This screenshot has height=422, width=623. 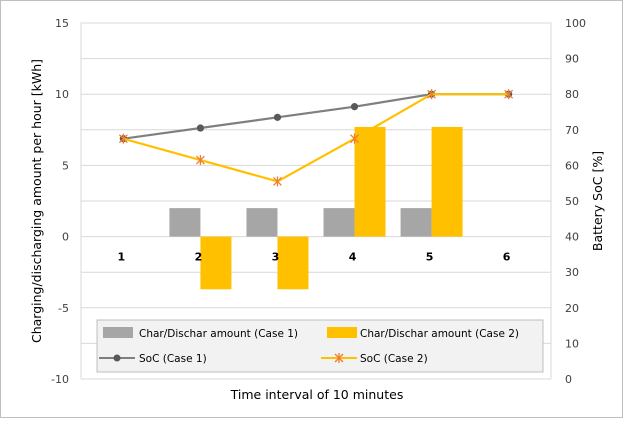 I want to click on right-tick-label: 70, so click(x=572, y=130).